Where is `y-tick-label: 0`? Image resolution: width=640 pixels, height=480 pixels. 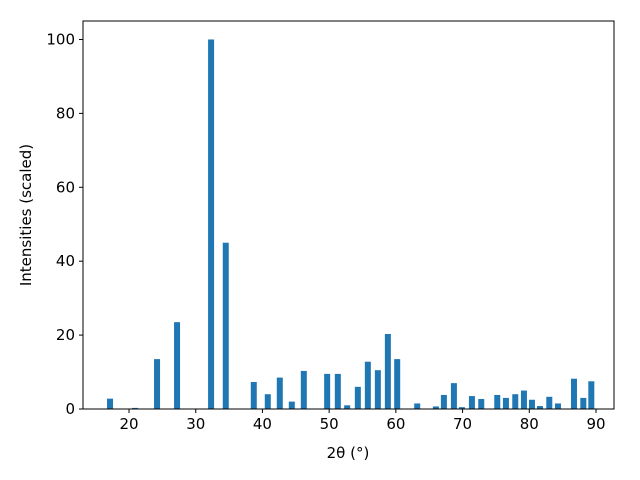 y-tick-label: 0 is located at coordinates (70, 409).